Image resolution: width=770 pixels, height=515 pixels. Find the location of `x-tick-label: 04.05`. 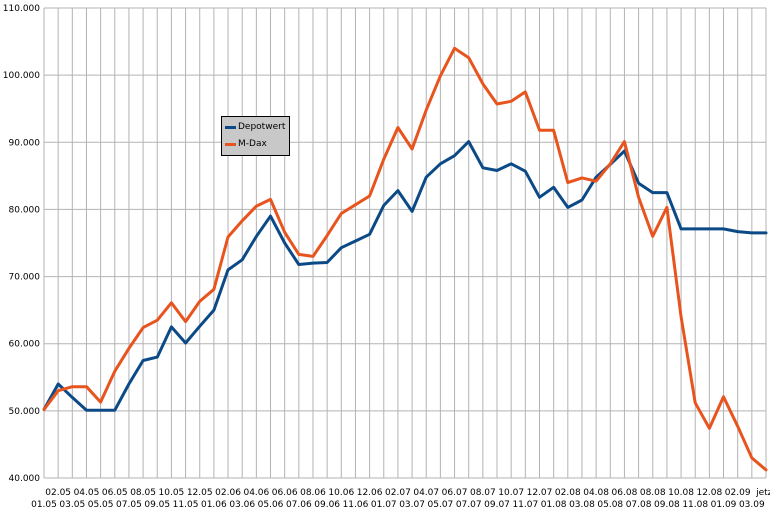

x-tick-label: 04.05 is located at coordinates (87, 493).